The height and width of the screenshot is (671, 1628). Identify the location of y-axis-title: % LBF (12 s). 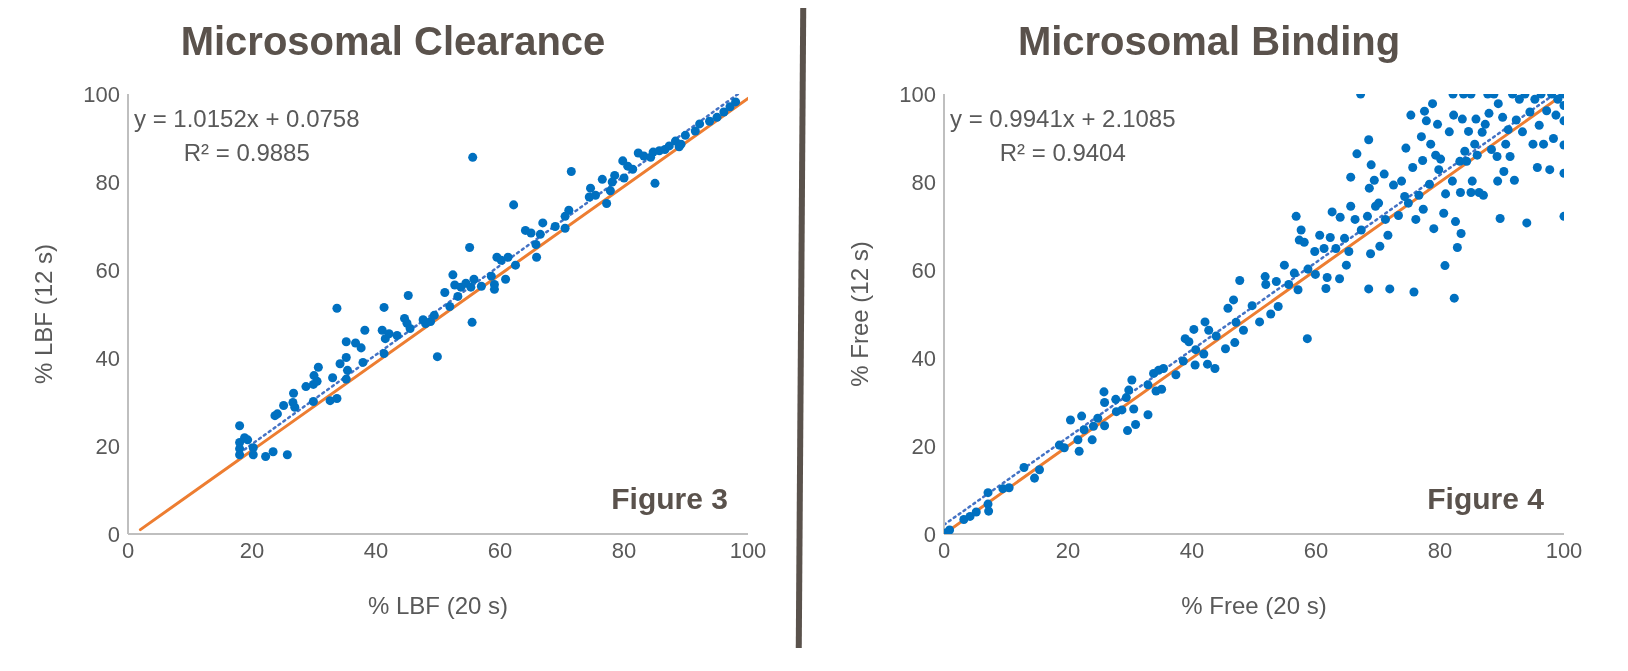
(43, 314).